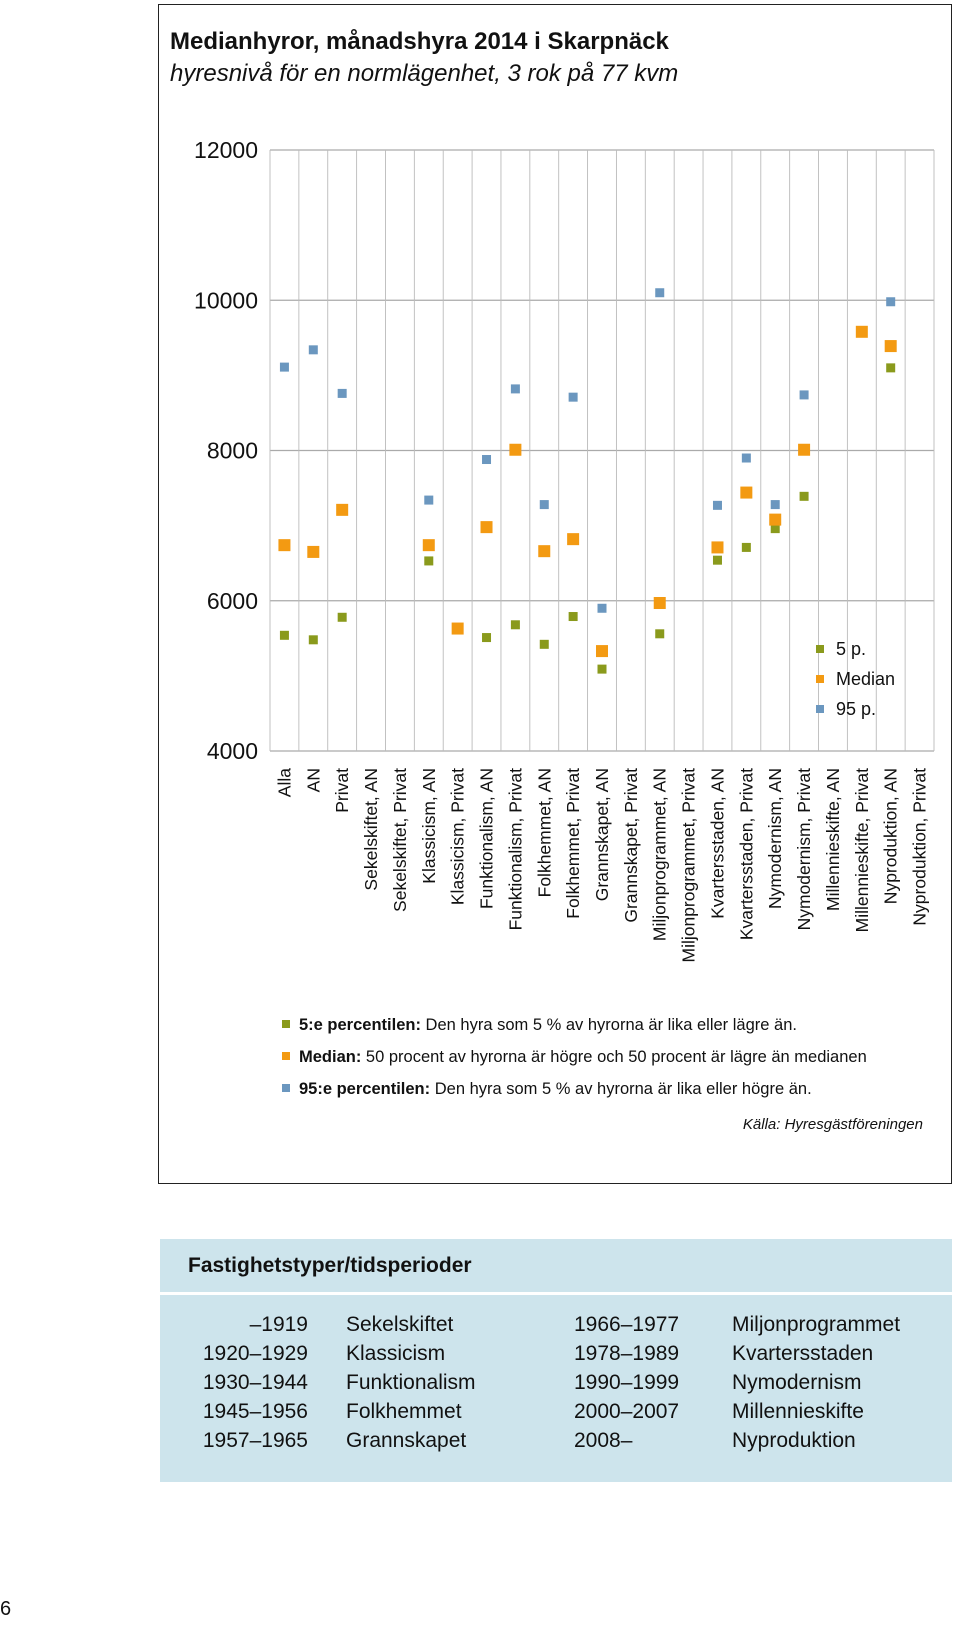 This screenshot has height=1626, width=960. Describe the element at coordinates (602, 834) in the screenshot. I see `x-tick-label: Grannskapet, AN` at that location.